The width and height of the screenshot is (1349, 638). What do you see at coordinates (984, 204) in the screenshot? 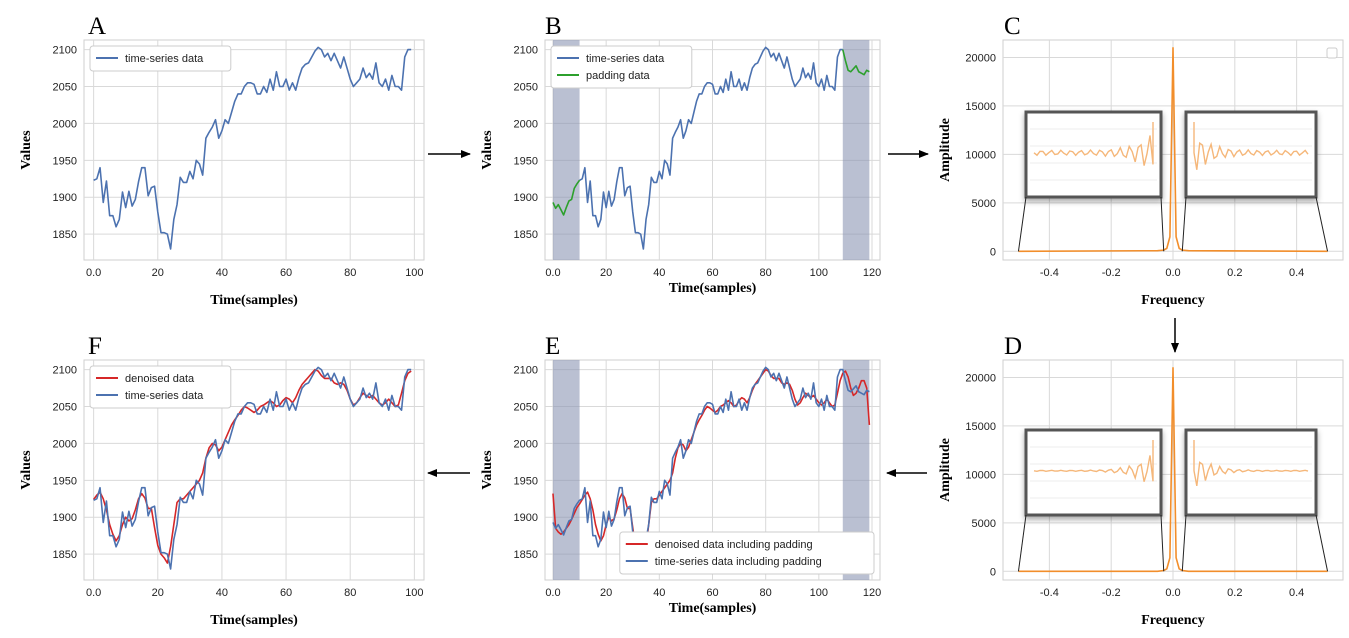
I see `y-tick-label: 5000` at bounding box center [984, 204].